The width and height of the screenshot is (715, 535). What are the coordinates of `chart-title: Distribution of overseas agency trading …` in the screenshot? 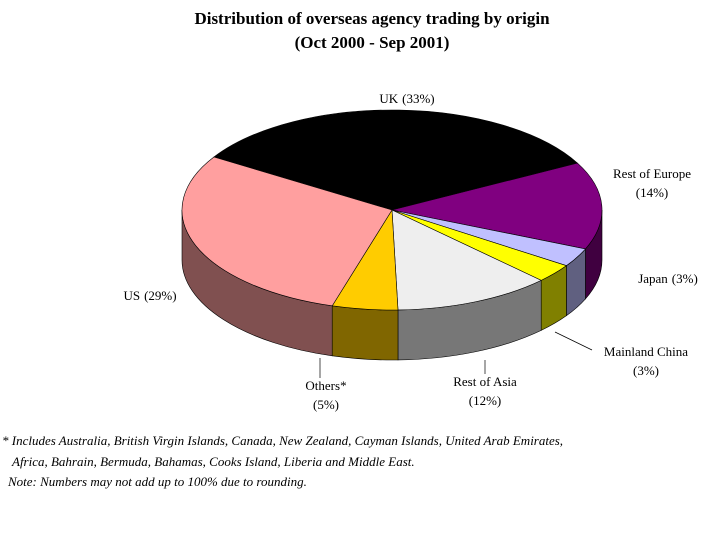 It's located at (372, 18).